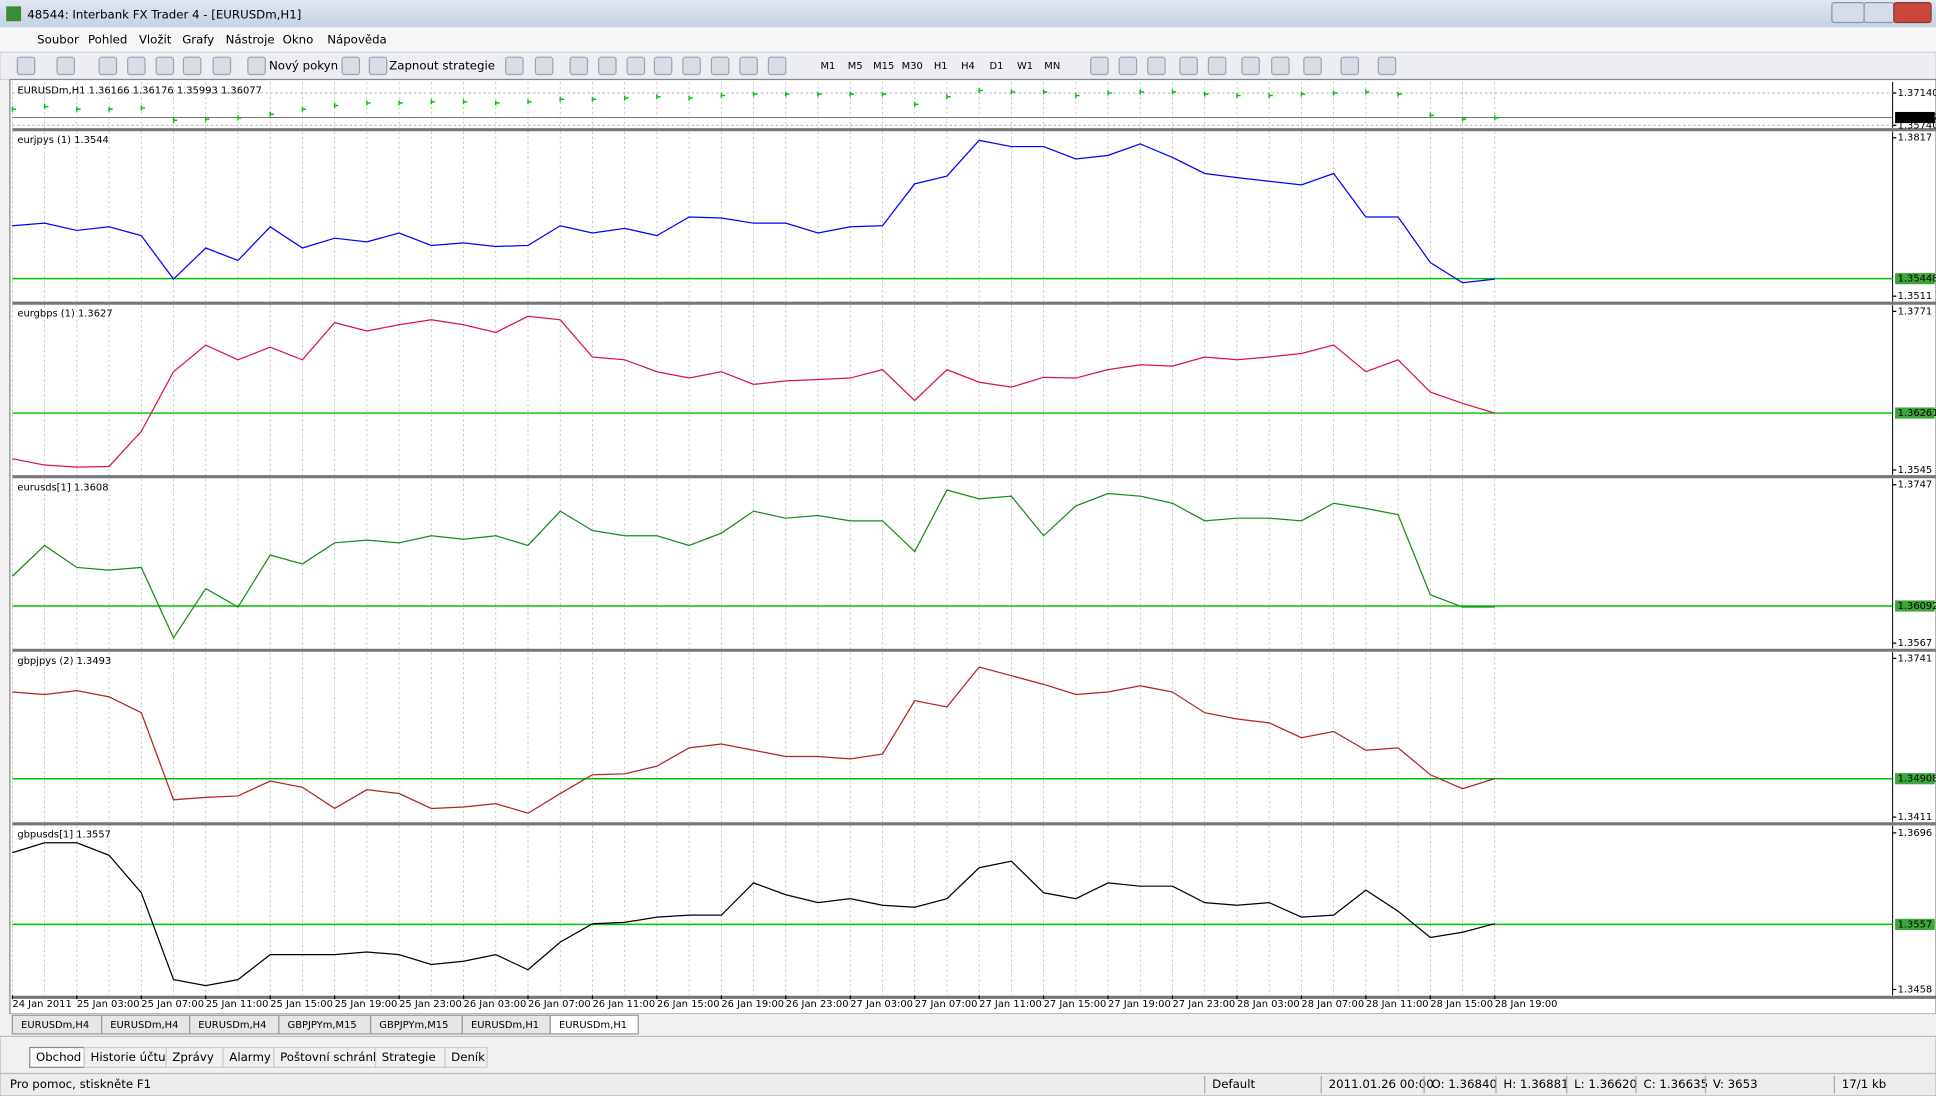  I want to click on minimize-button, so click(1848, 13).